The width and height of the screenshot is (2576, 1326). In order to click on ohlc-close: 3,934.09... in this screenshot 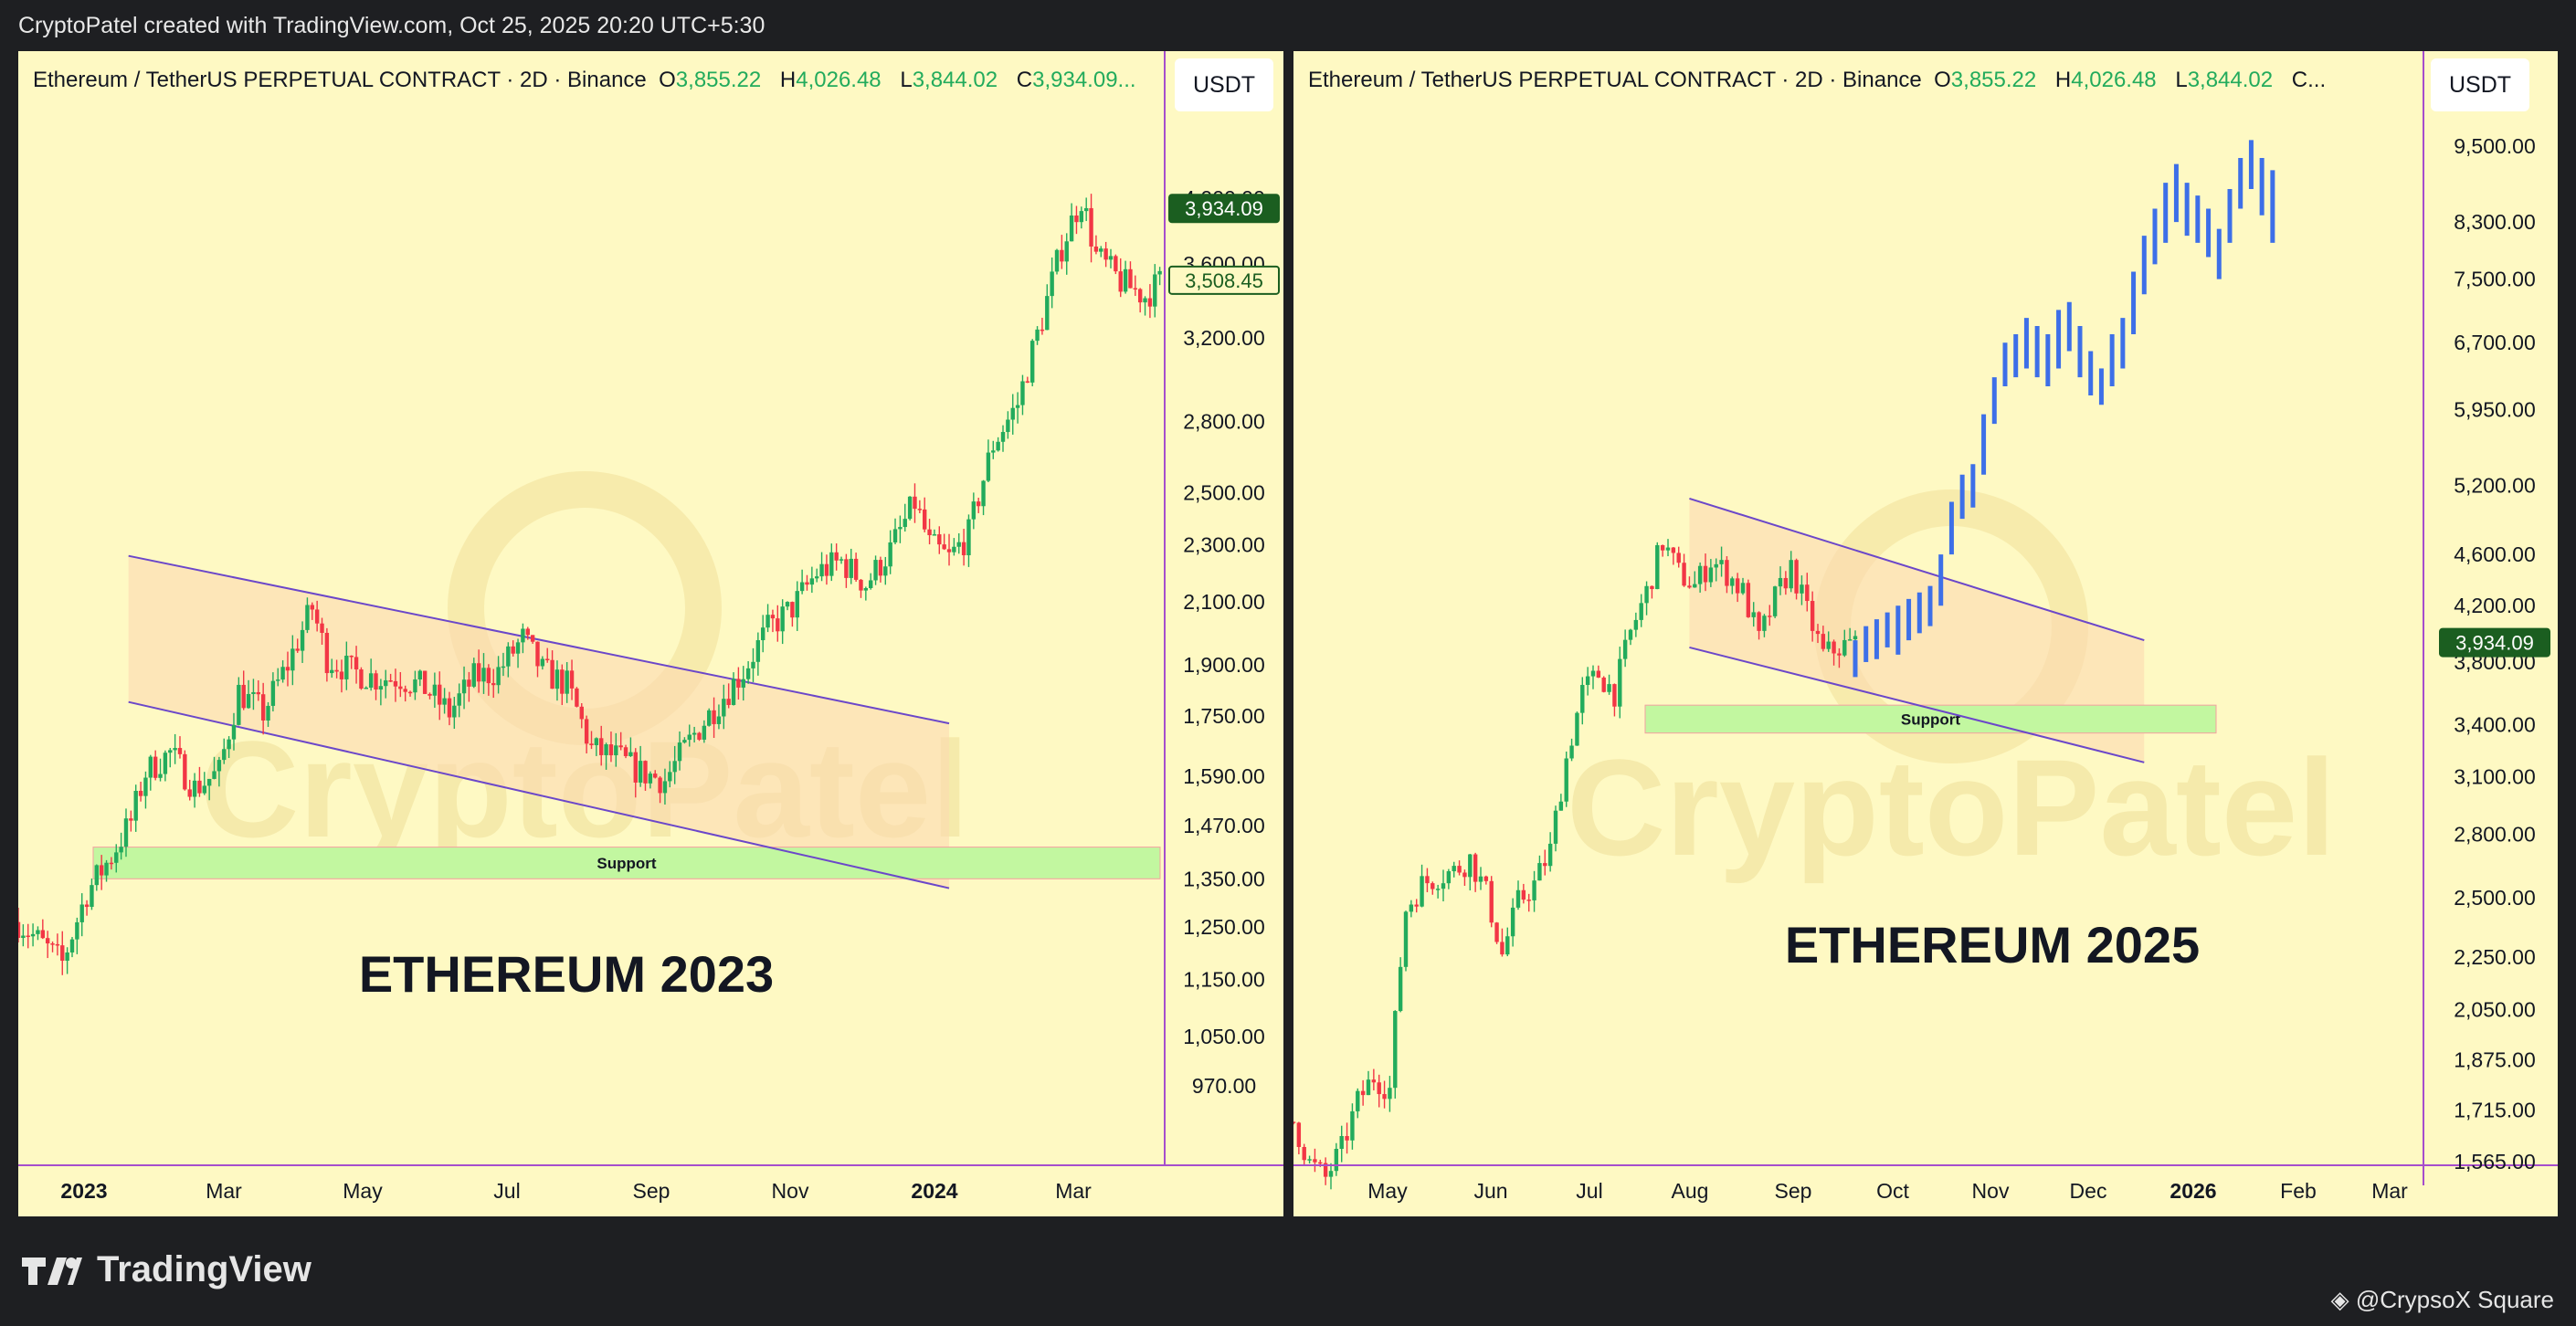, I will do `click(1084, 80)`.